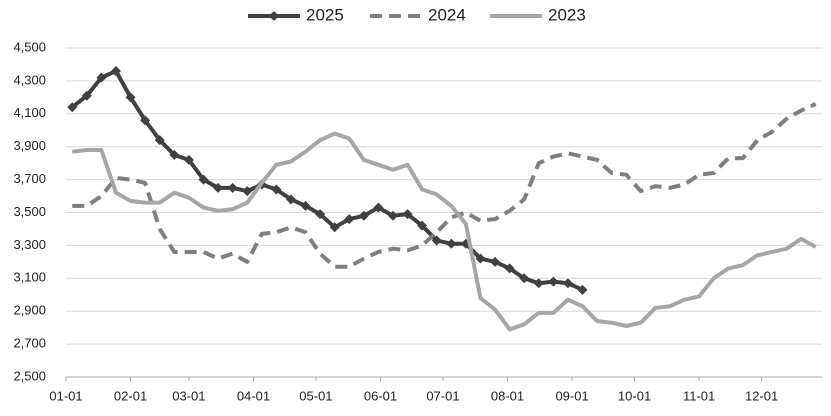 The height and width of the screenshot is (416, 831). What do you see at coordinates (29, 277) in the screenshot?
I see `y-tick-label: 3,100` at bounding box center [29, 277].